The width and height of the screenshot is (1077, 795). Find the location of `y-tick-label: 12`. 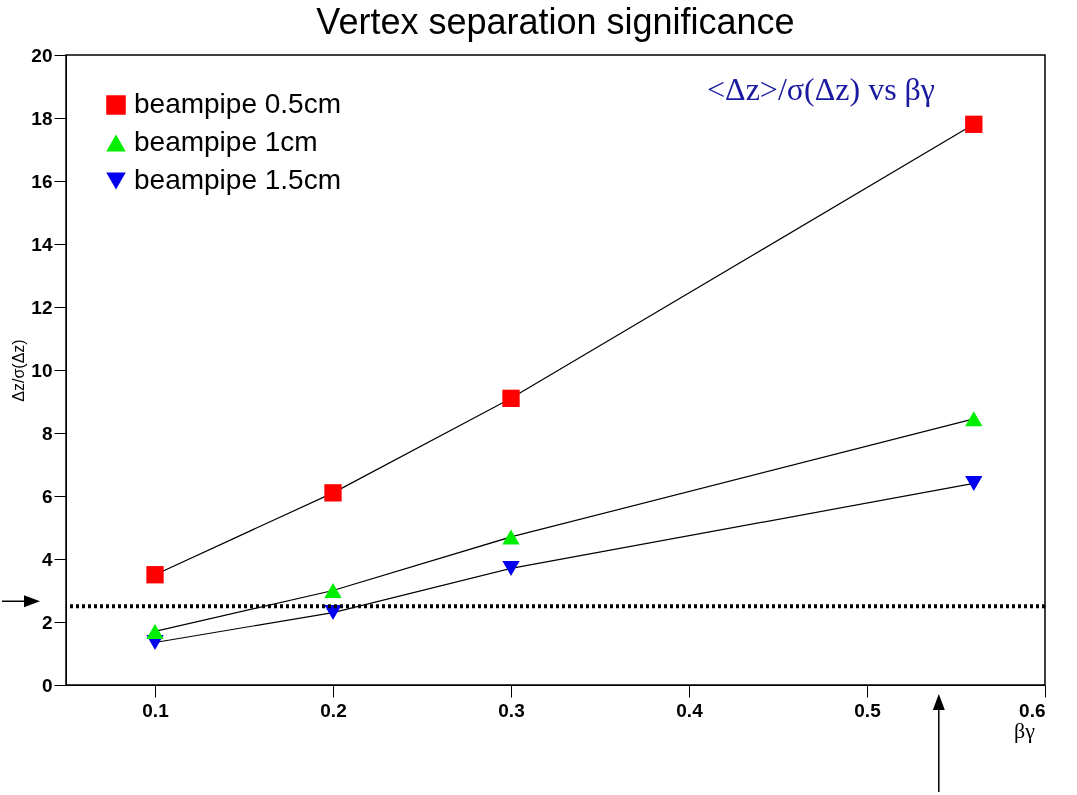

y-tick-label: 12 is located at coordinates (42, 307).